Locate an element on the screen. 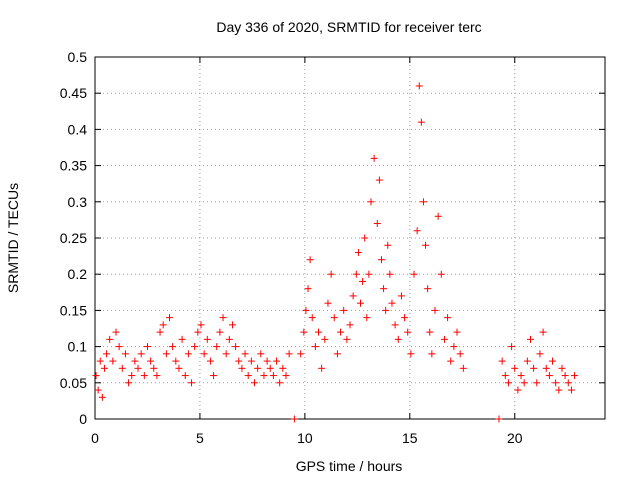  y-tick-label: 0 is located at coordinates (83, 419).